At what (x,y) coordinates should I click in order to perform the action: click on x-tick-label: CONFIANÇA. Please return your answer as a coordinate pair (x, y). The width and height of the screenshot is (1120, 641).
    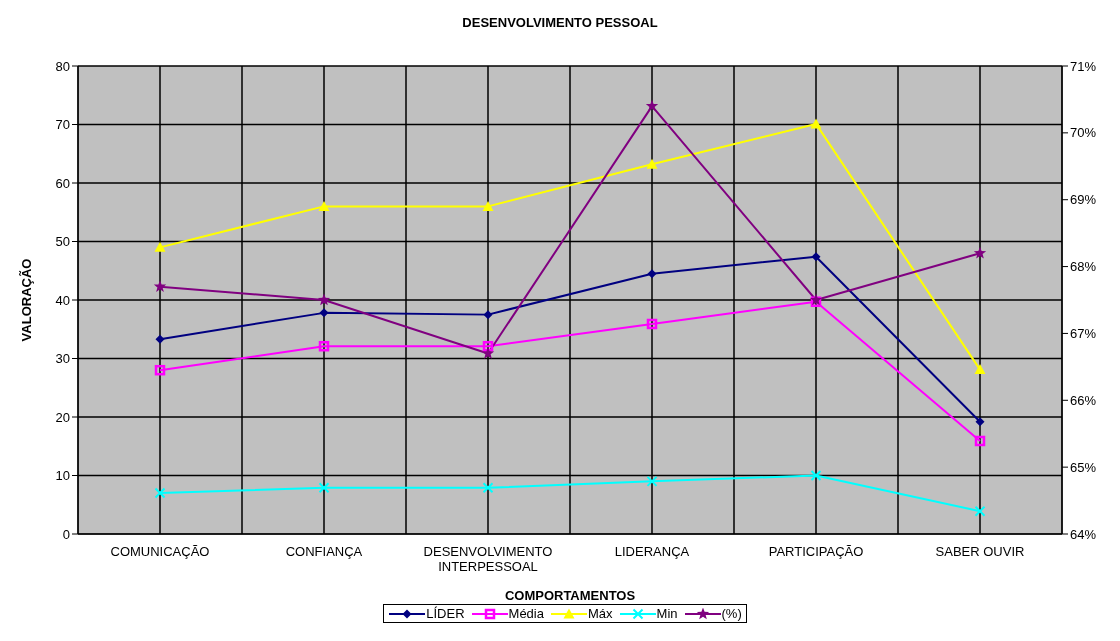
    Looking at the image, I should click on (324, 551).